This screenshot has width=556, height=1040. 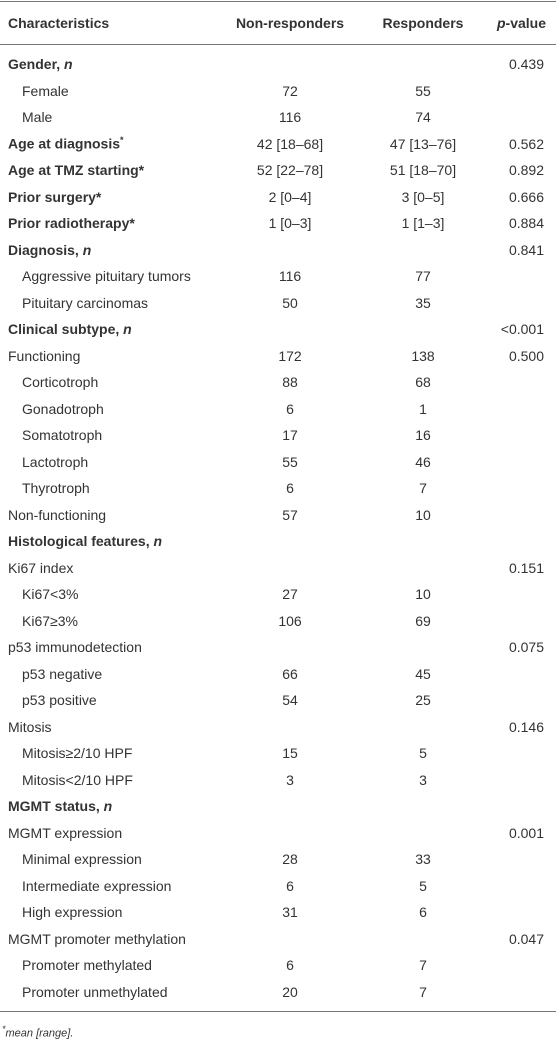 I want to click on table-row: Non-functioning 57 10, so click(x=278, y=515).